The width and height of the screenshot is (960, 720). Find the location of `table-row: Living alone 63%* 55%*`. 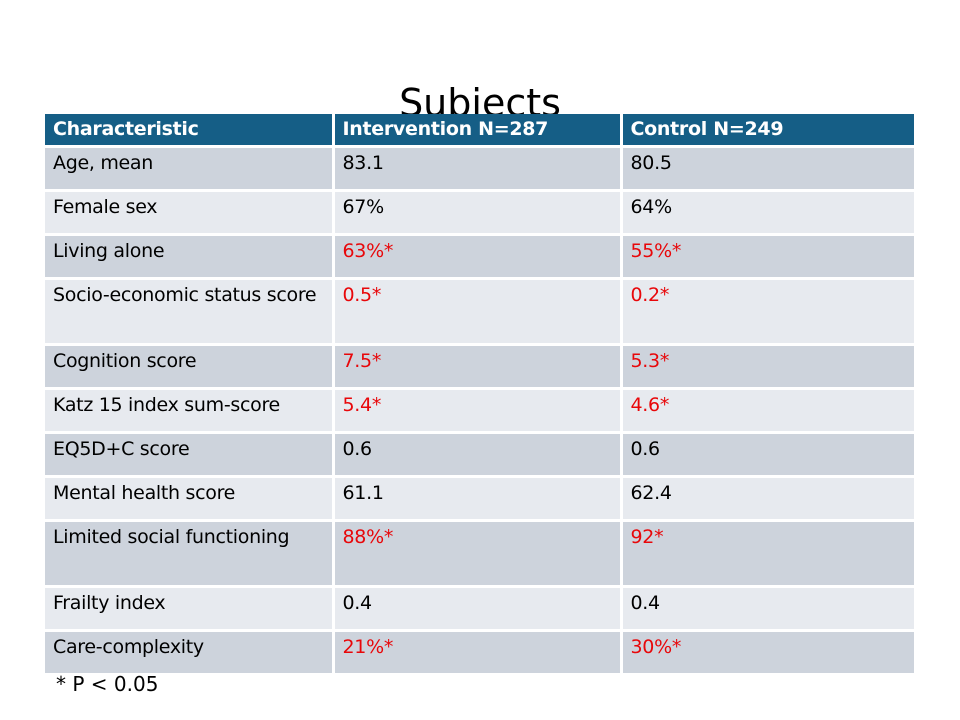

table-row: Living alone 63%* 55%* is located at coordinates (479, 257).